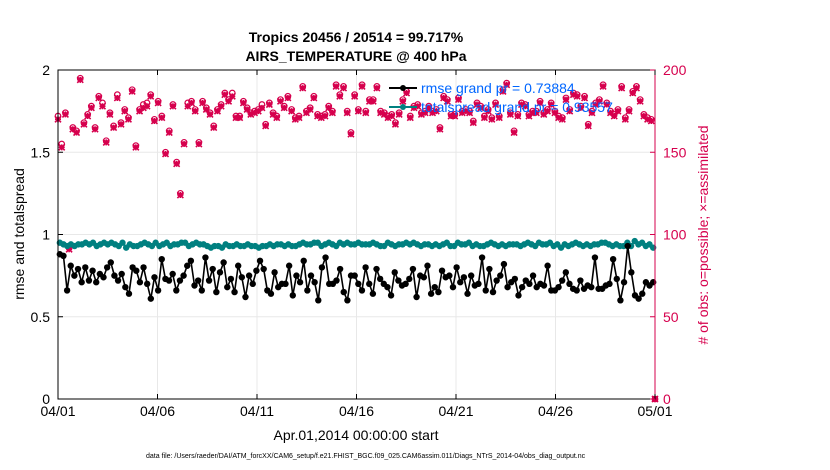 The width and height of the screenshot is (830, 470). I want to click on y-tick-label-left: 2, so click(46, 70).